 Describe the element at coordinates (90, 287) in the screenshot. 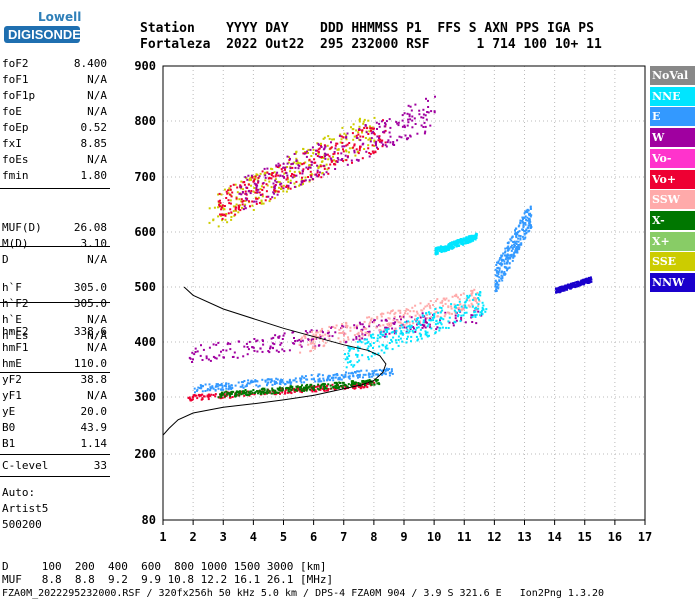

I see `param-value: 305.0` at that location.